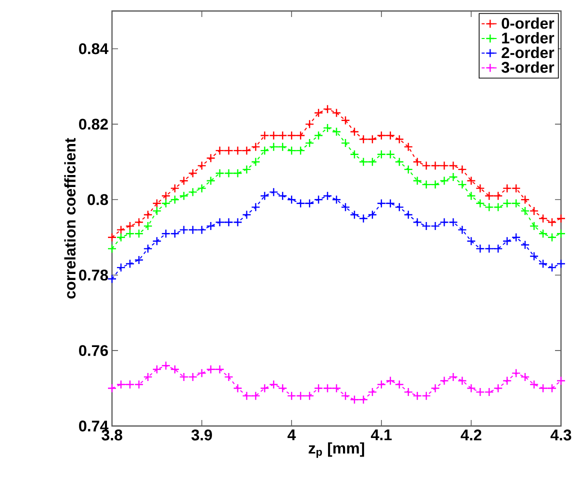 This screenshot has height=503, width=582. I want to click on y-axis-title: correlation coefficient, so click(70, 218).